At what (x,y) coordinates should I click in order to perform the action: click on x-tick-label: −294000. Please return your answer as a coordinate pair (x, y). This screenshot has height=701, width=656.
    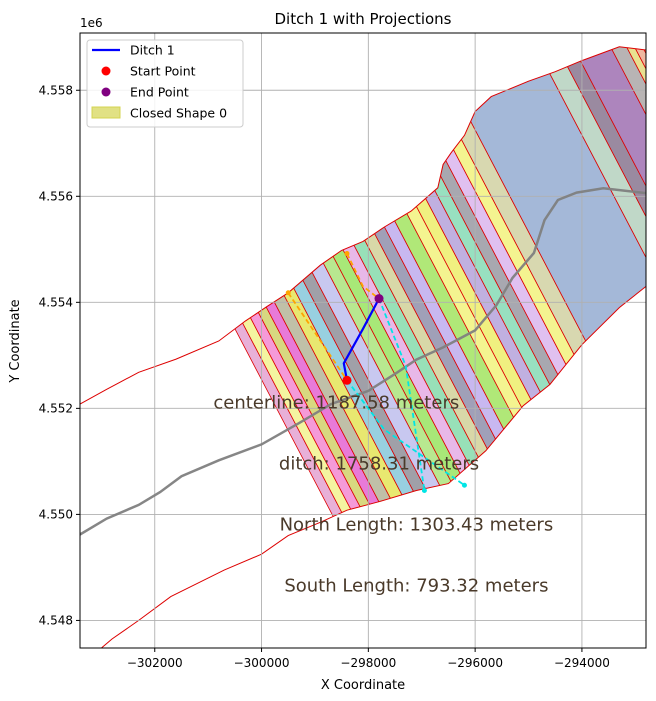
    Looking at the image, I should click on (582, 663).